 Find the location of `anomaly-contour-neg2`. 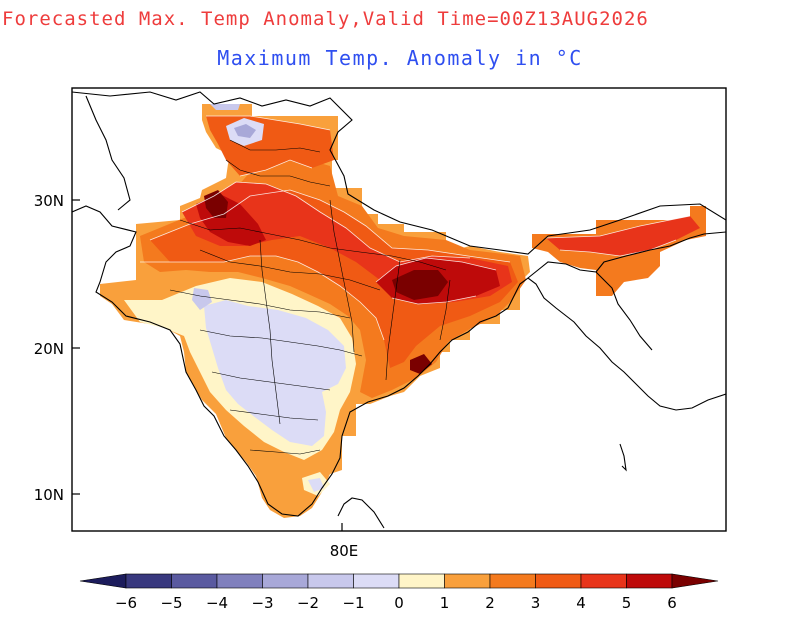

anomaly-contour-neg2 is located at coordinates (202, 299).